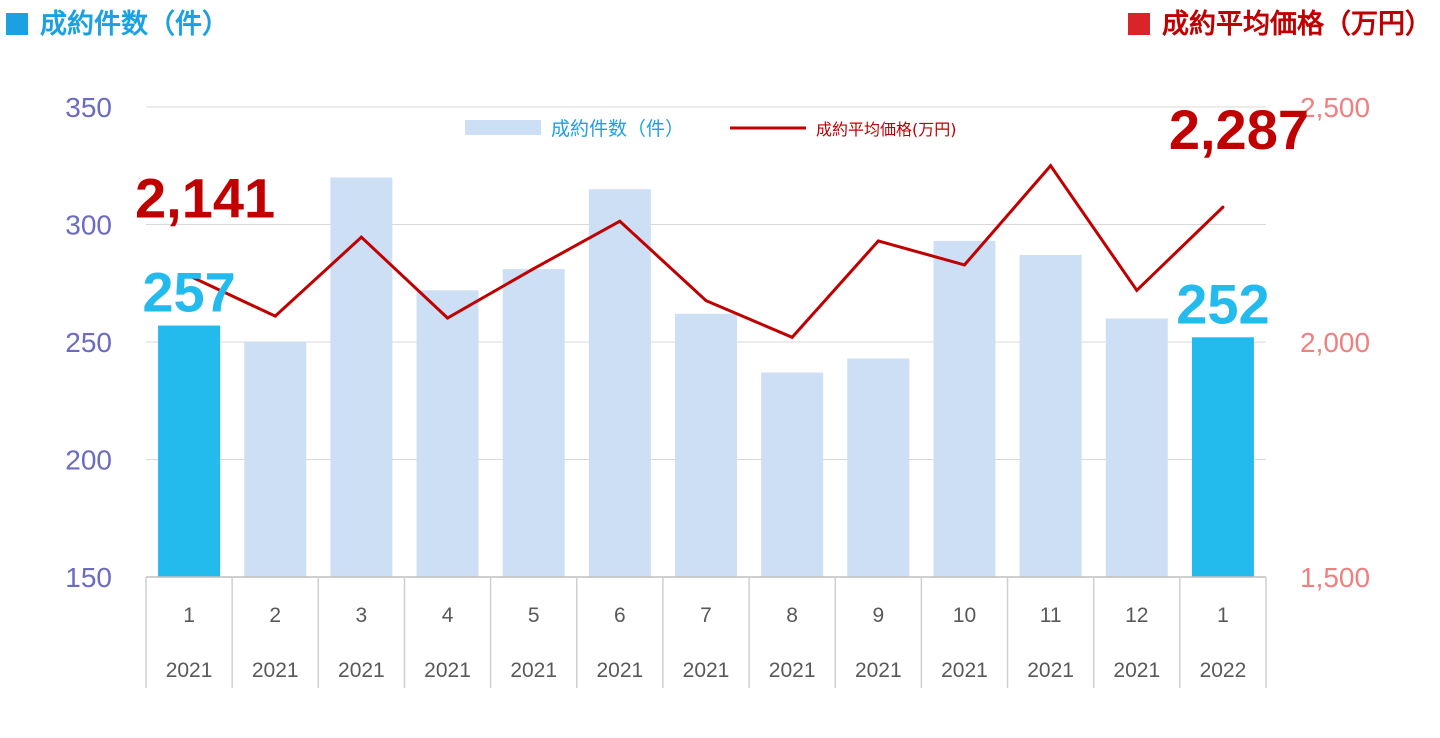 The width and height of the screenshot is (1440, 738). Describe the element at coordinates (620, 615) in the screenshot. I see `x-tick-month: 6` at that location.